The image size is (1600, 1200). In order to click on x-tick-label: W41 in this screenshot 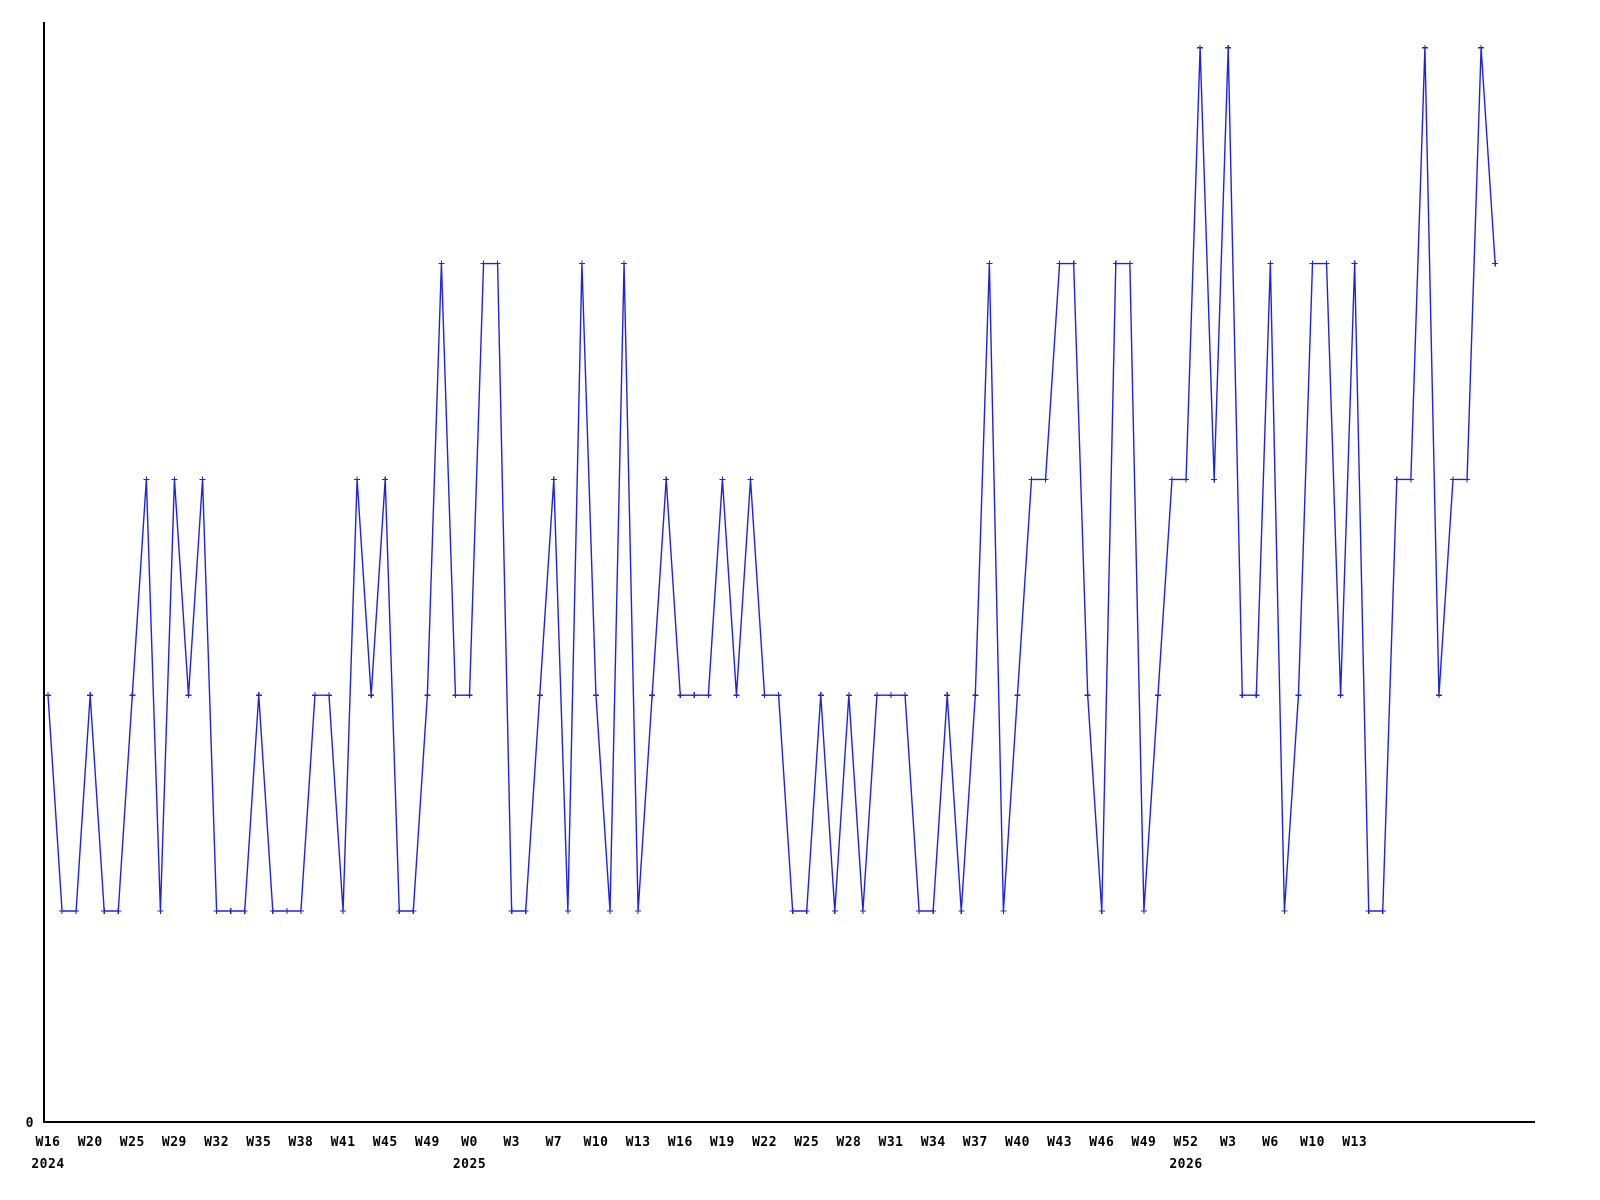, I will do `click(343, 1142)`.